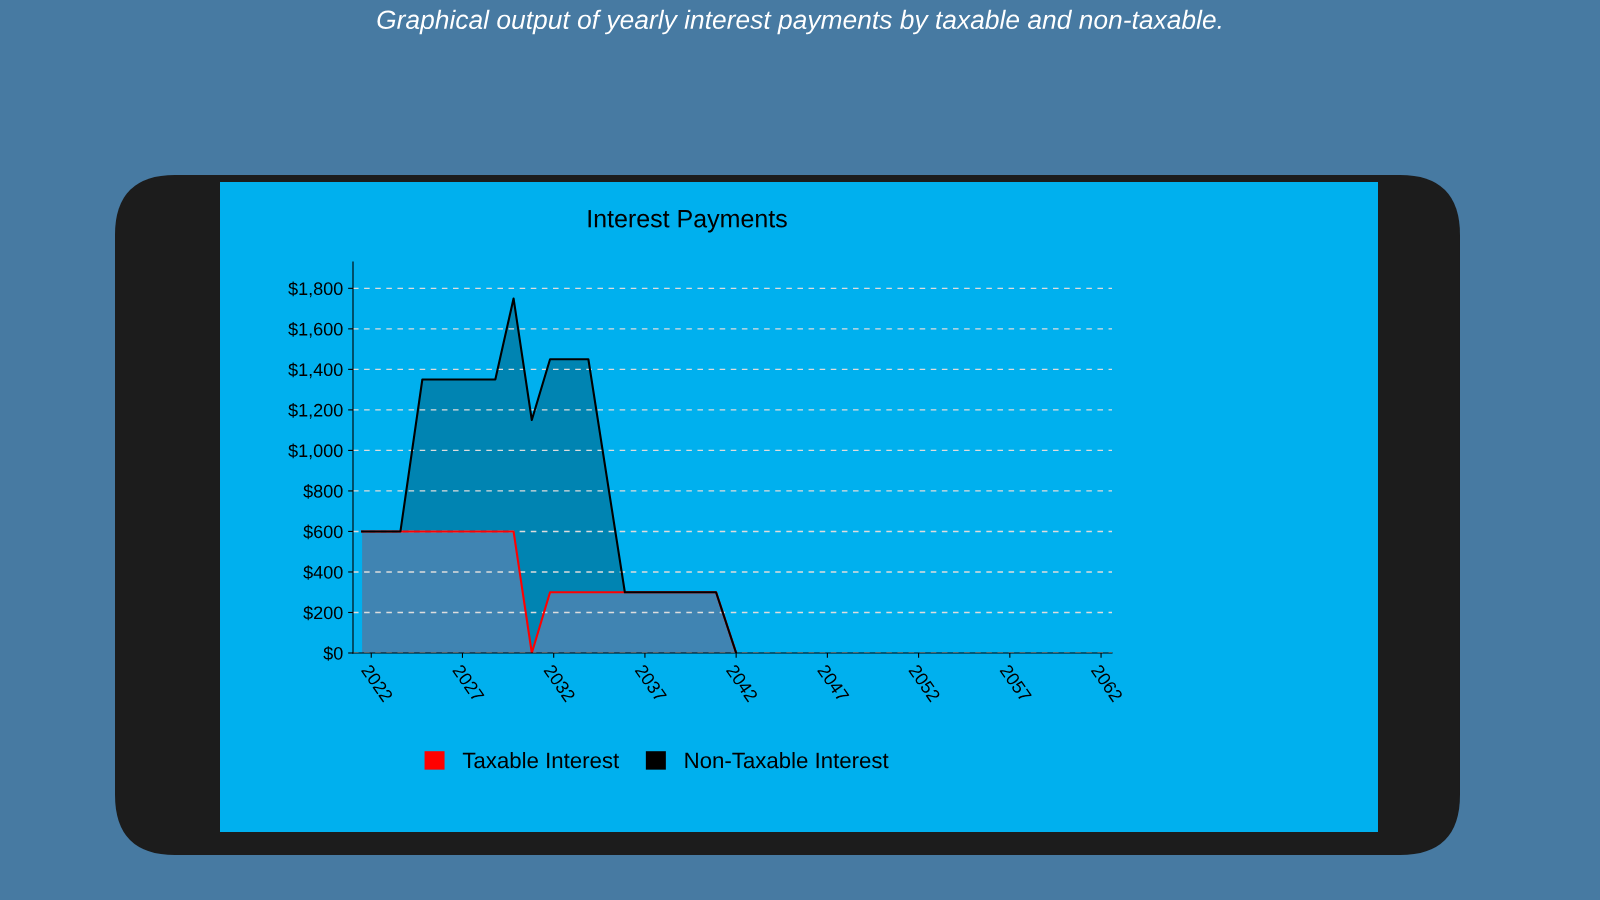 Image resolution: width=1600 pixels, height=900 pixels. What do you see at coordinates (315, 330) in the screenshot?
I see `y-tick-label: $1,600` at bounding box center [315, 330].